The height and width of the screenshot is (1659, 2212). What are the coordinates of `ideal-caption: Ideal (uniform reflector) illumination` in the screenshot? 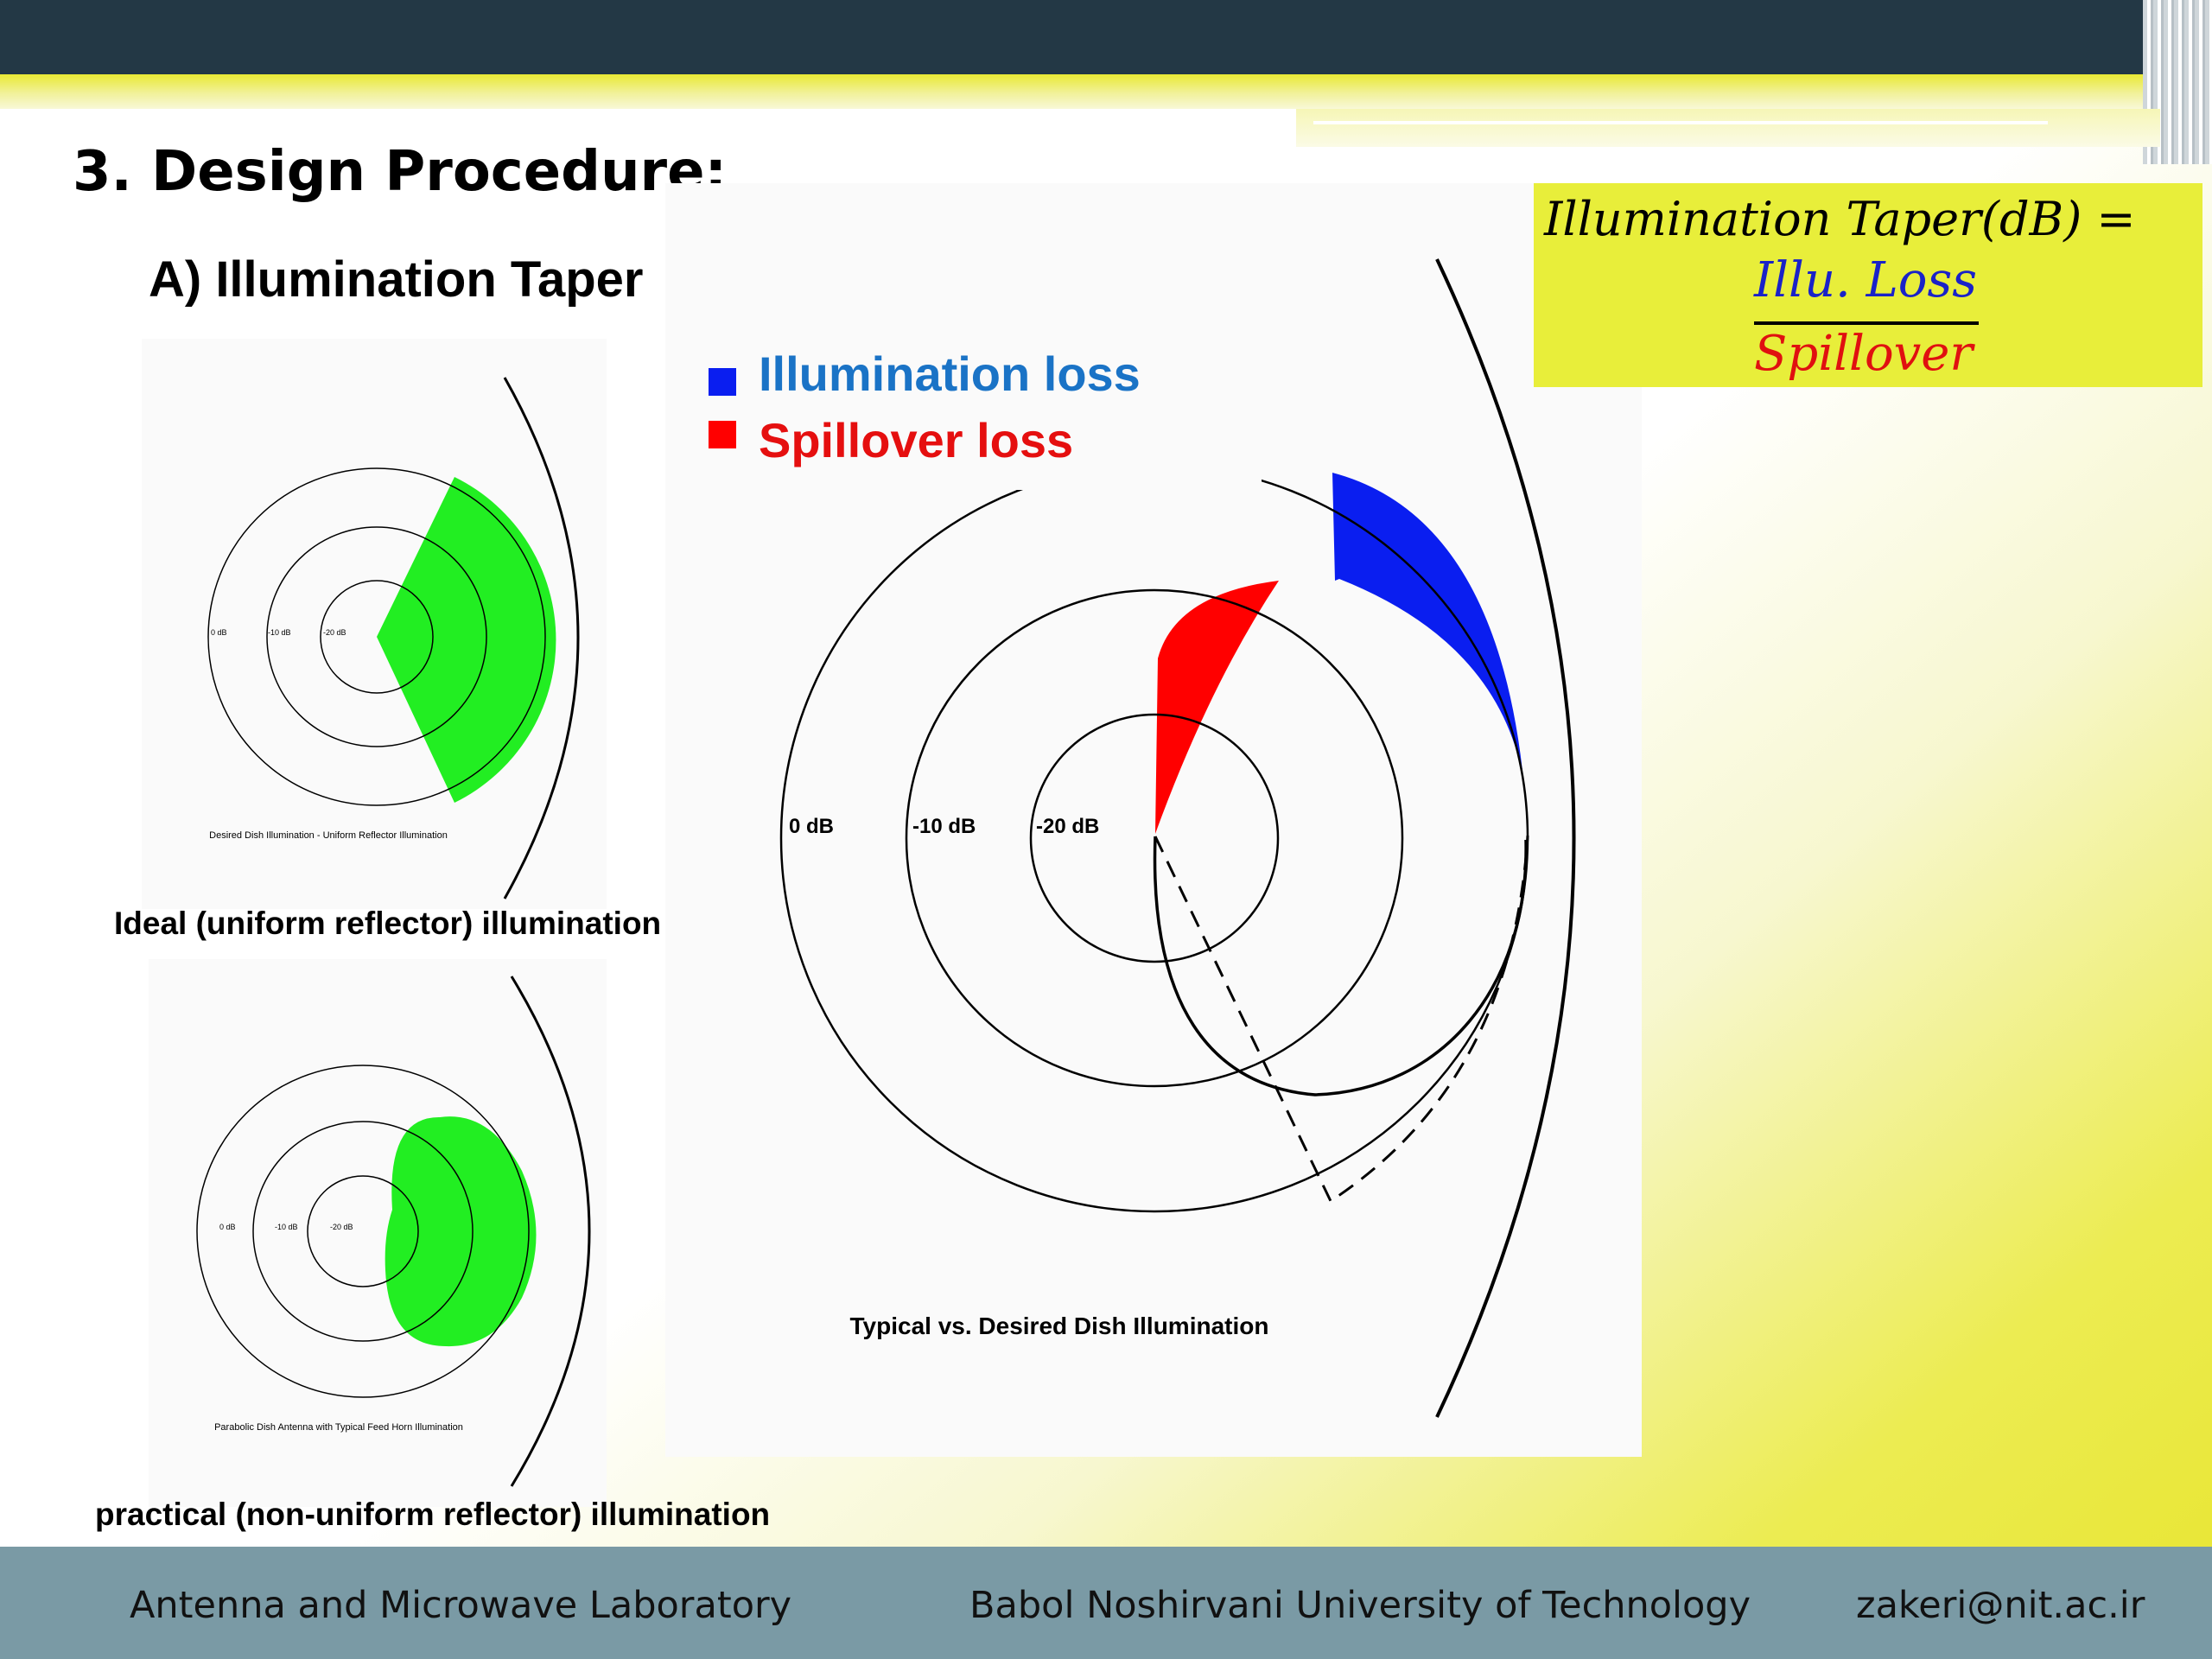 It's located at (388, 923).